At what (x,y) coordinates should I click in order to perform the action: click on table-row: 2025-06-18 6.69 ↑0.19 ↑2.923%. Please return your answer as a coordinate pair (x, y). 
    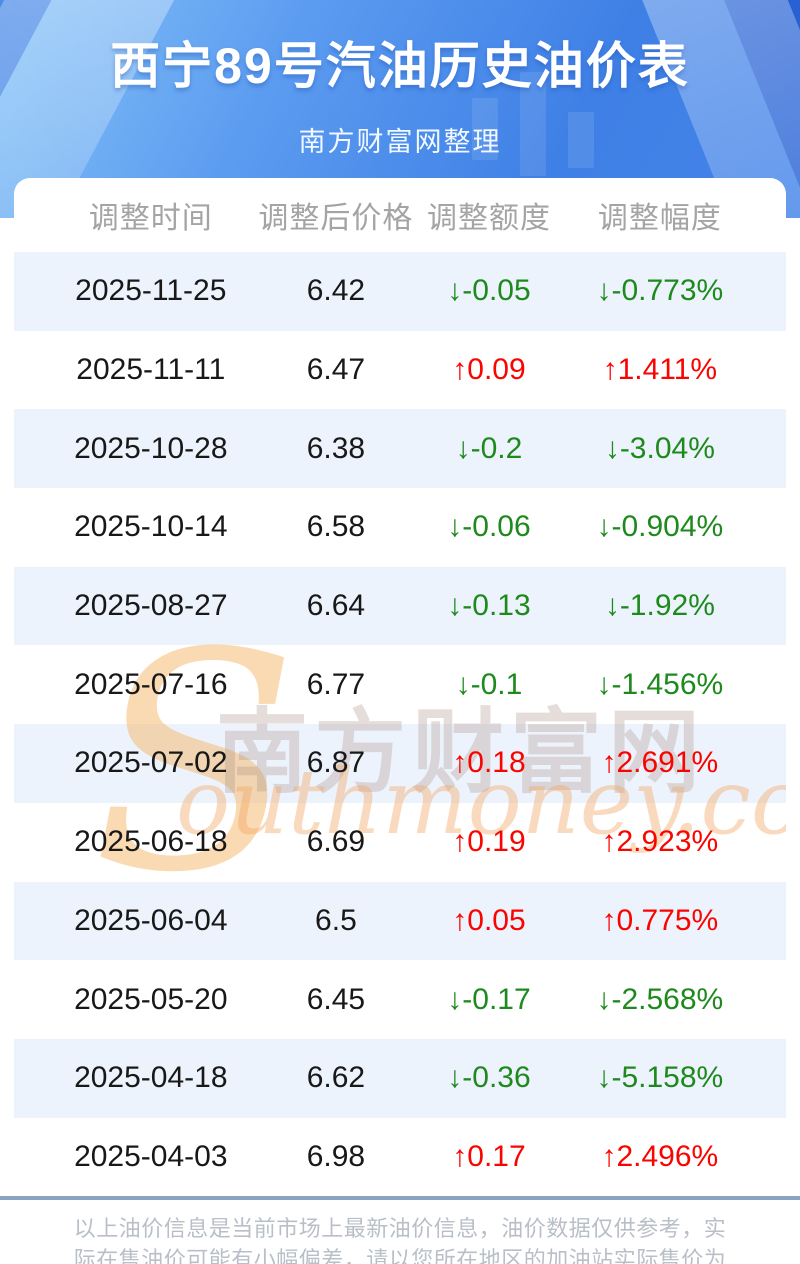
    Looking at the image, I should click on (400, 842).